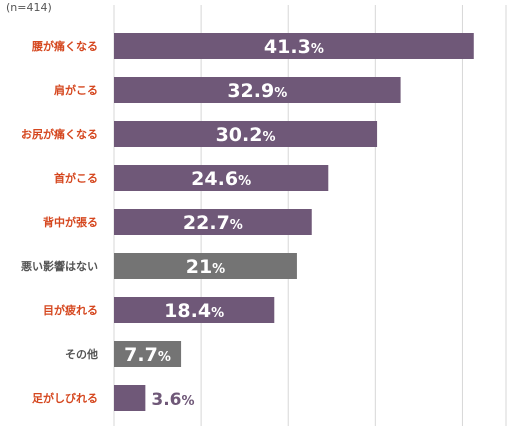 The image size is (509, 428). I want to click on category-label: 背中が張る, so click(70, 222).